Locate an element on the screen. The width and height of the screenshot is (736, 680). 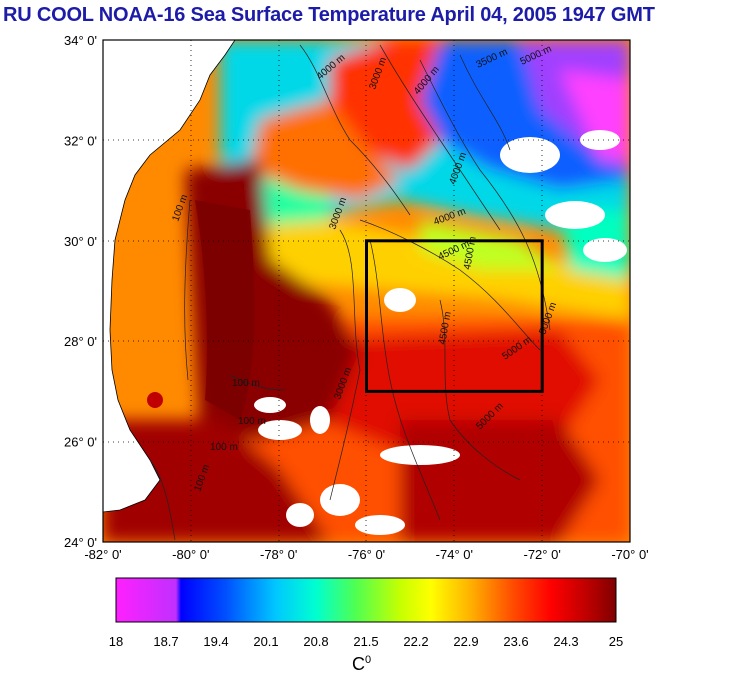
longitude-tick-label: -82° 0' is located at coordinates (102, 554).